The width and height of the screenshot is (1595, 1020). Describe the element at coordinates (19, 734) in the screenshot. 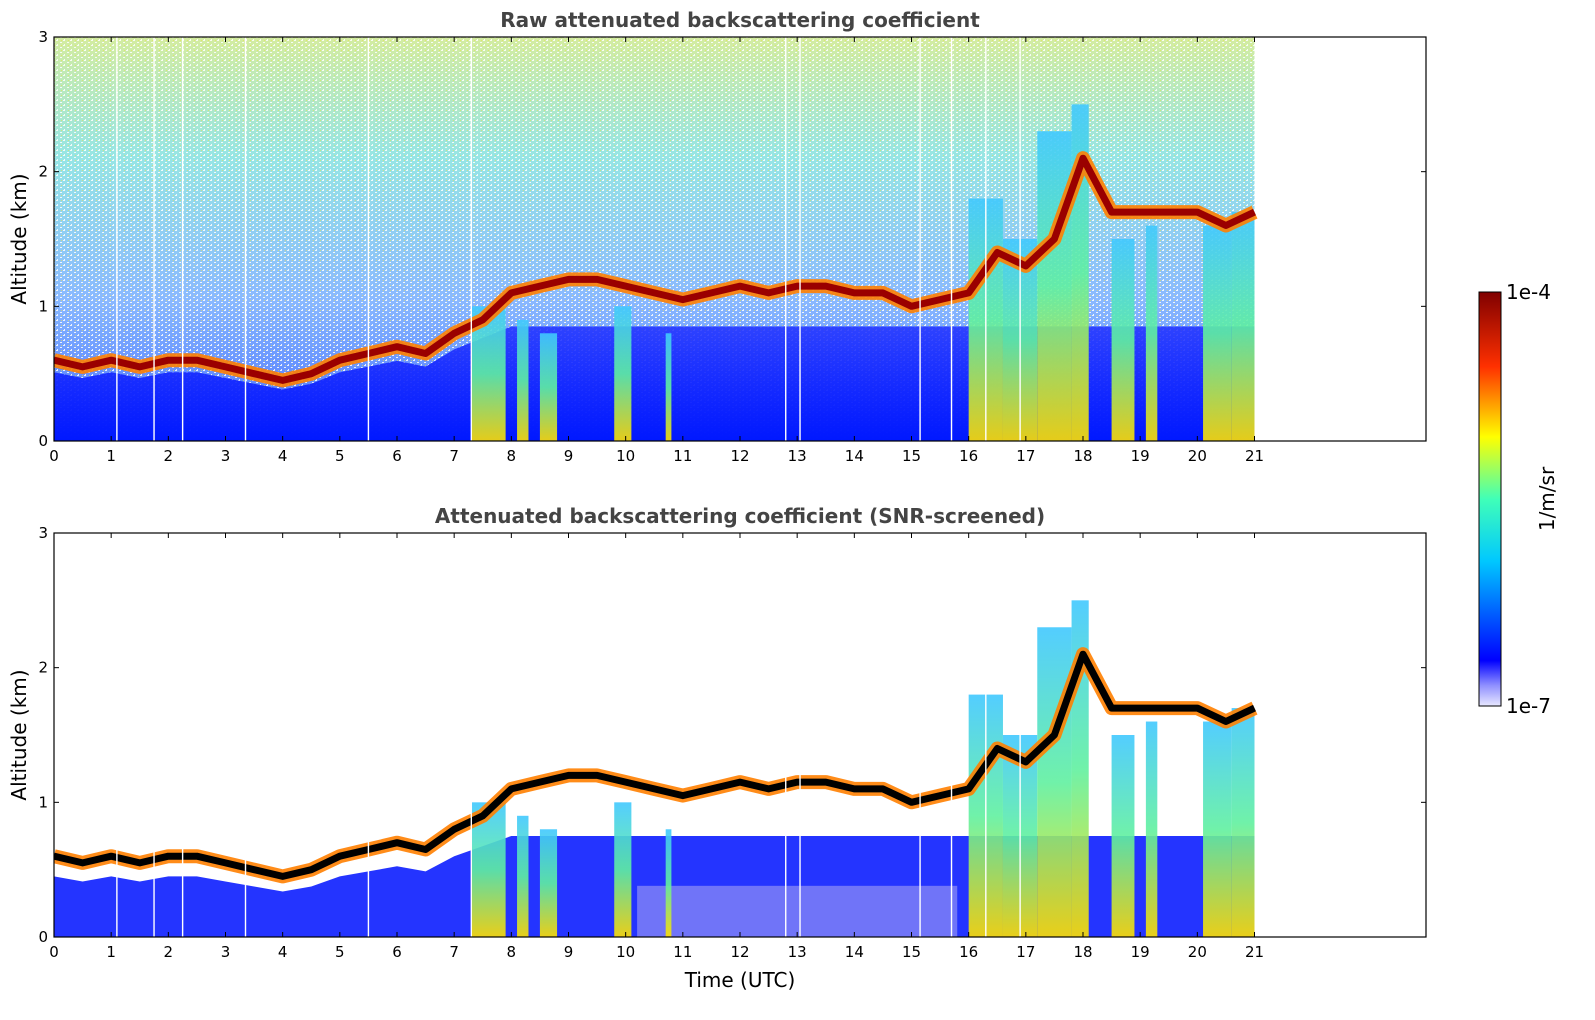

I see `ylabel-screened: Altitude (km)` at that location.